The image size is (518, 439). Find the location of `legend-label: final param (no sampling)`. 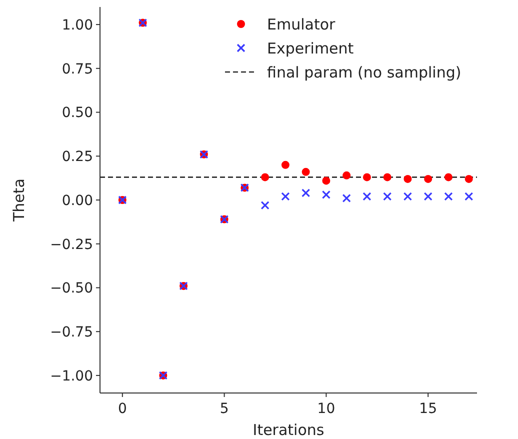

legend-label: final param (no sampling) is located at coordinates (364, 72).